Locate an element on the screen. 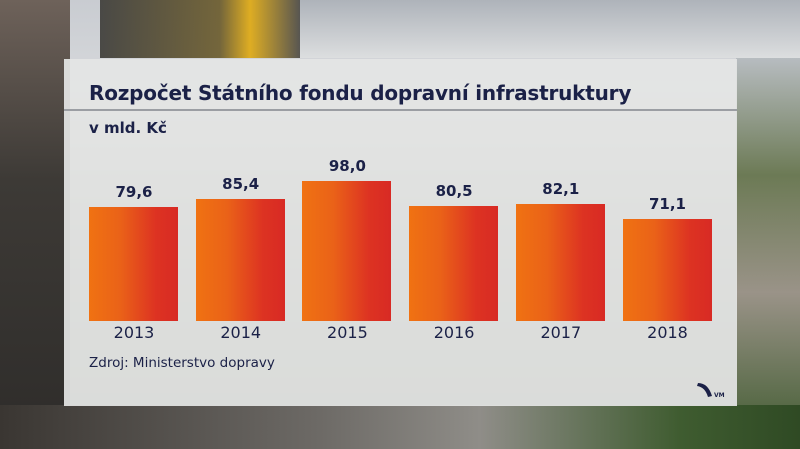 Image resolution: width=800 pixels, height=449 pixels. background-ground is located at coordinates (400, 427).